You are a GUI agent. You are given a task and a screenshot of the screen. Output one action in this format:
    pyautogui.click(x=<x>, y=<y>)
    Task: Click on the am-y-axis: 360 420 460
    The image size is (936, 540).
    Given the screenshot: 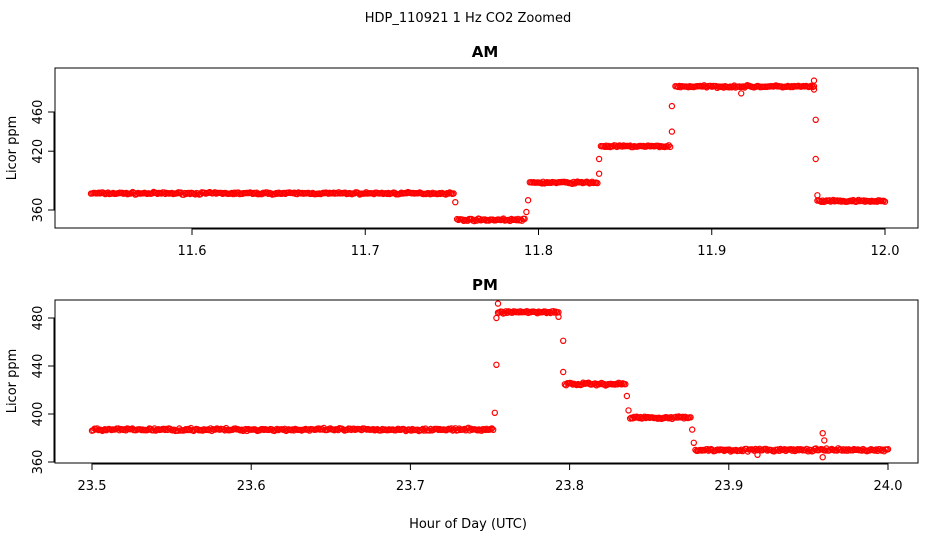 What is the action you would take?
    pyautogui.click(x=43, y=161)
    